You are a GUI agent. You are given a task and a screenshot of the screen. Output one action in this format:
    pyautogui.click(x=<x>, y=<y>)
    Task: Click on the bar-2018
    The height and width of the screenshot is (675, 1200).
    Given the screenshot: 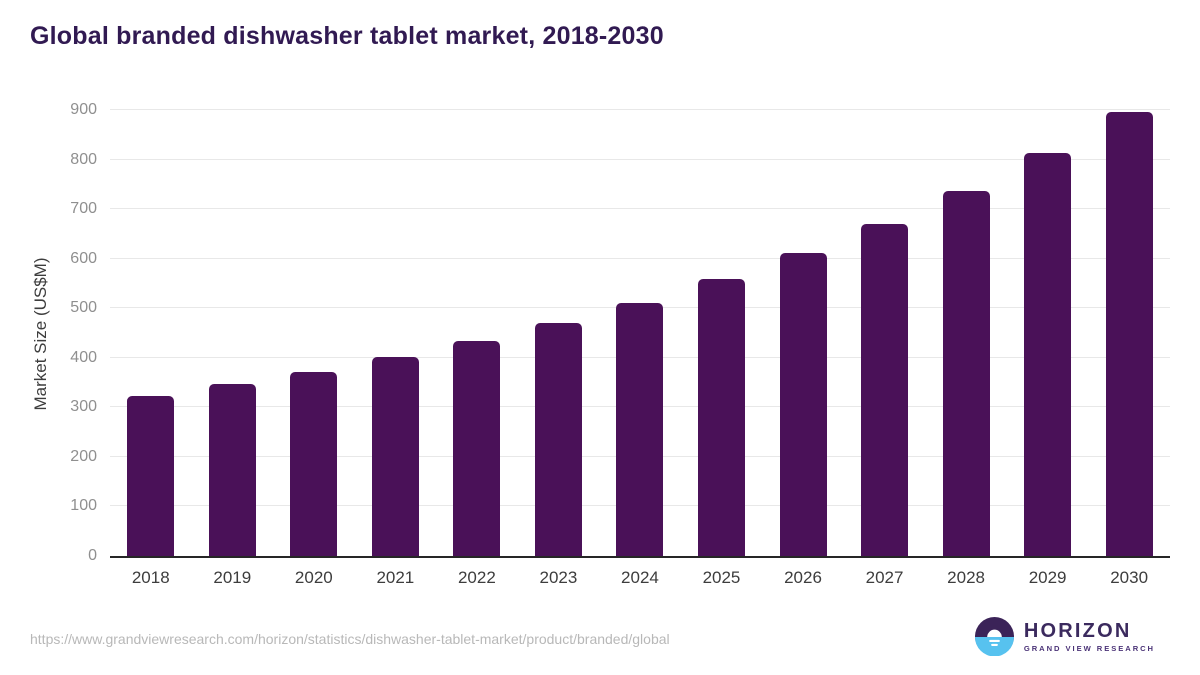 What is the action you would take?
    pyautogui.click(x=151, y=475)
    